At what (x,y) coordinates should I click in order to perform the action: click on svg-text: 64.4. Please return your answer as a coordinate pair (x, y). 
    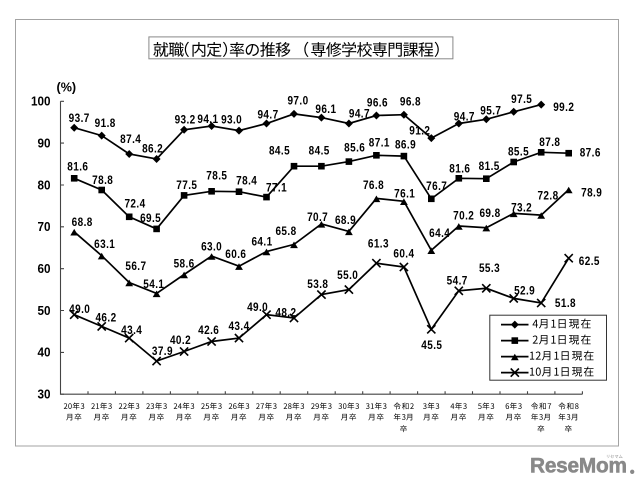
    Looking at the image, I should click on (439, 233).